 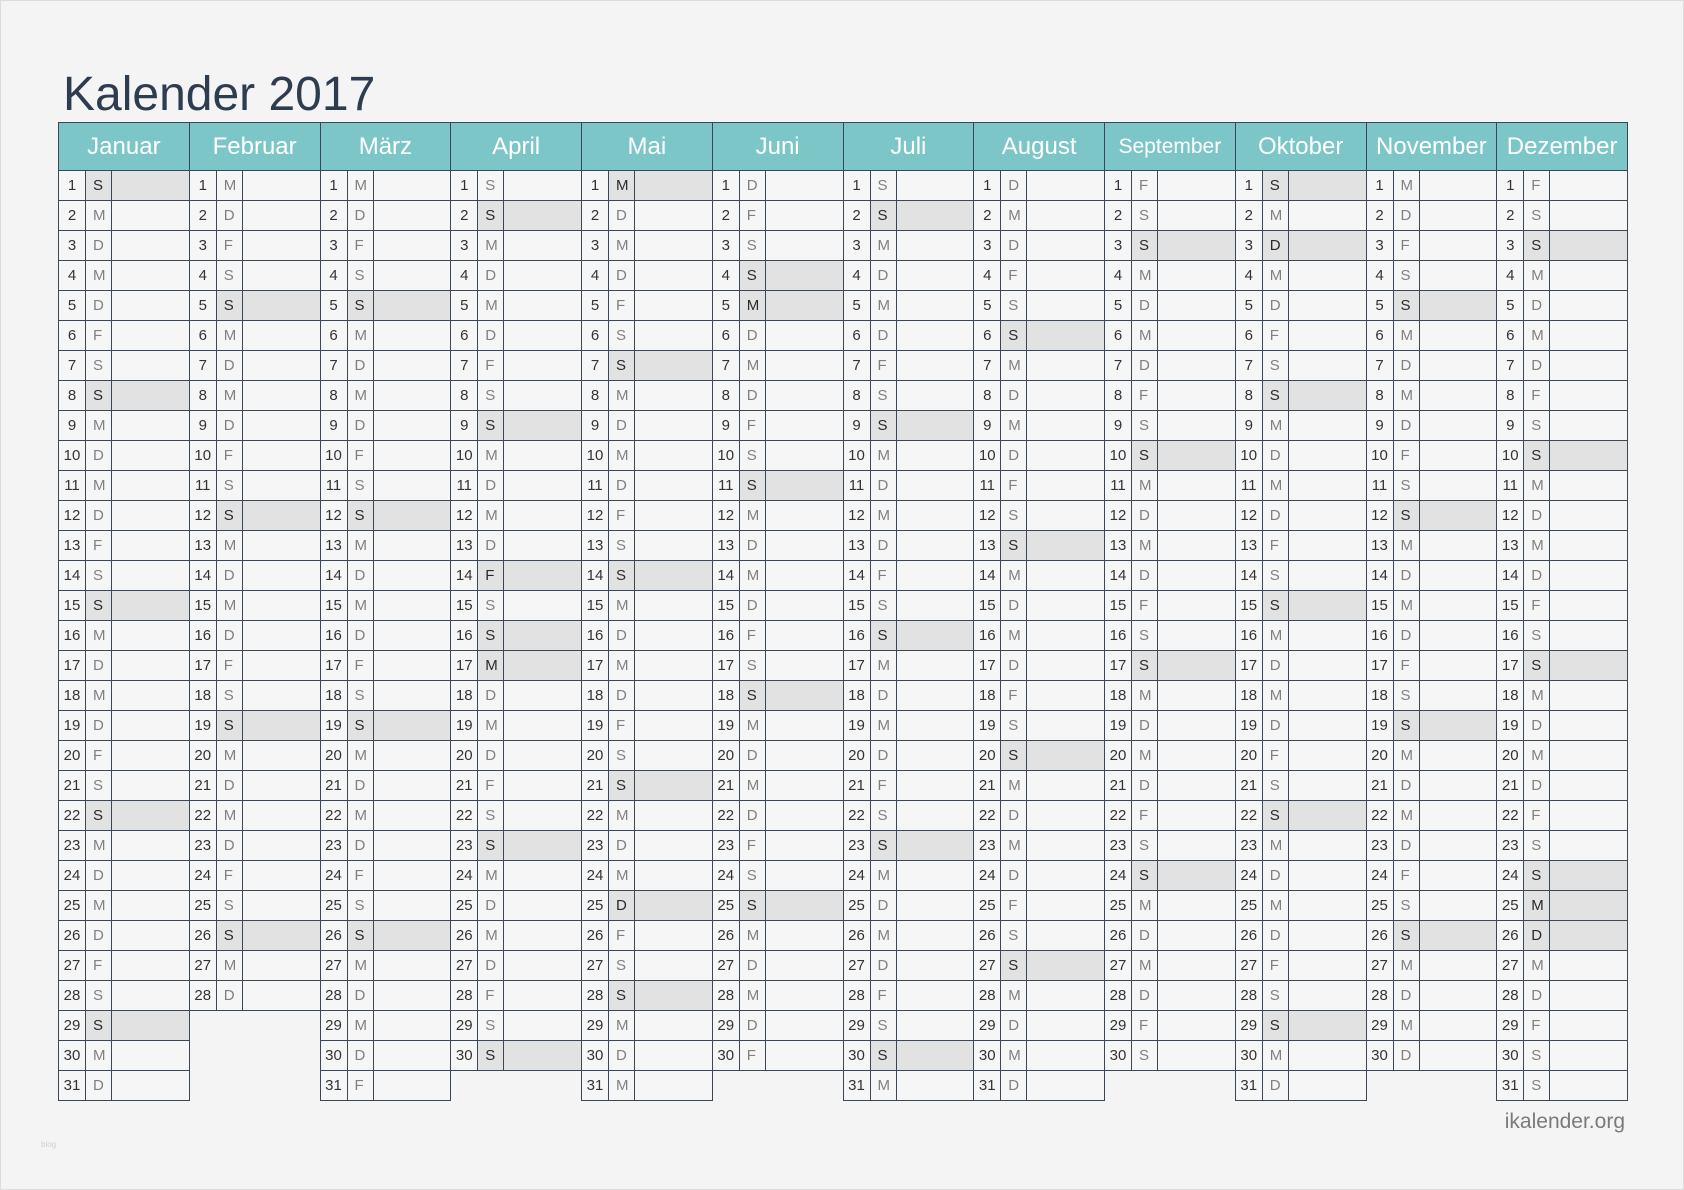 I want to click on day-number: 19, so click(x=1118, y=725).